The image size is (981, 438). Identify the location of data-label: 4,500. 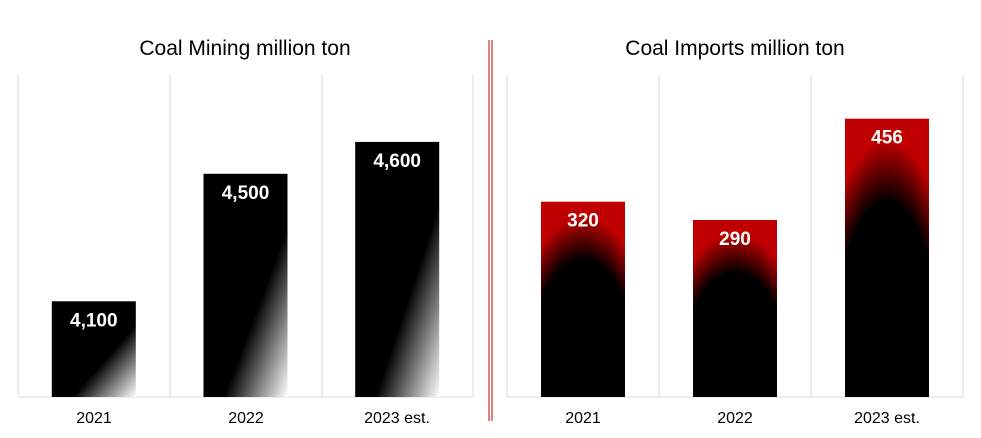
(246, 193).